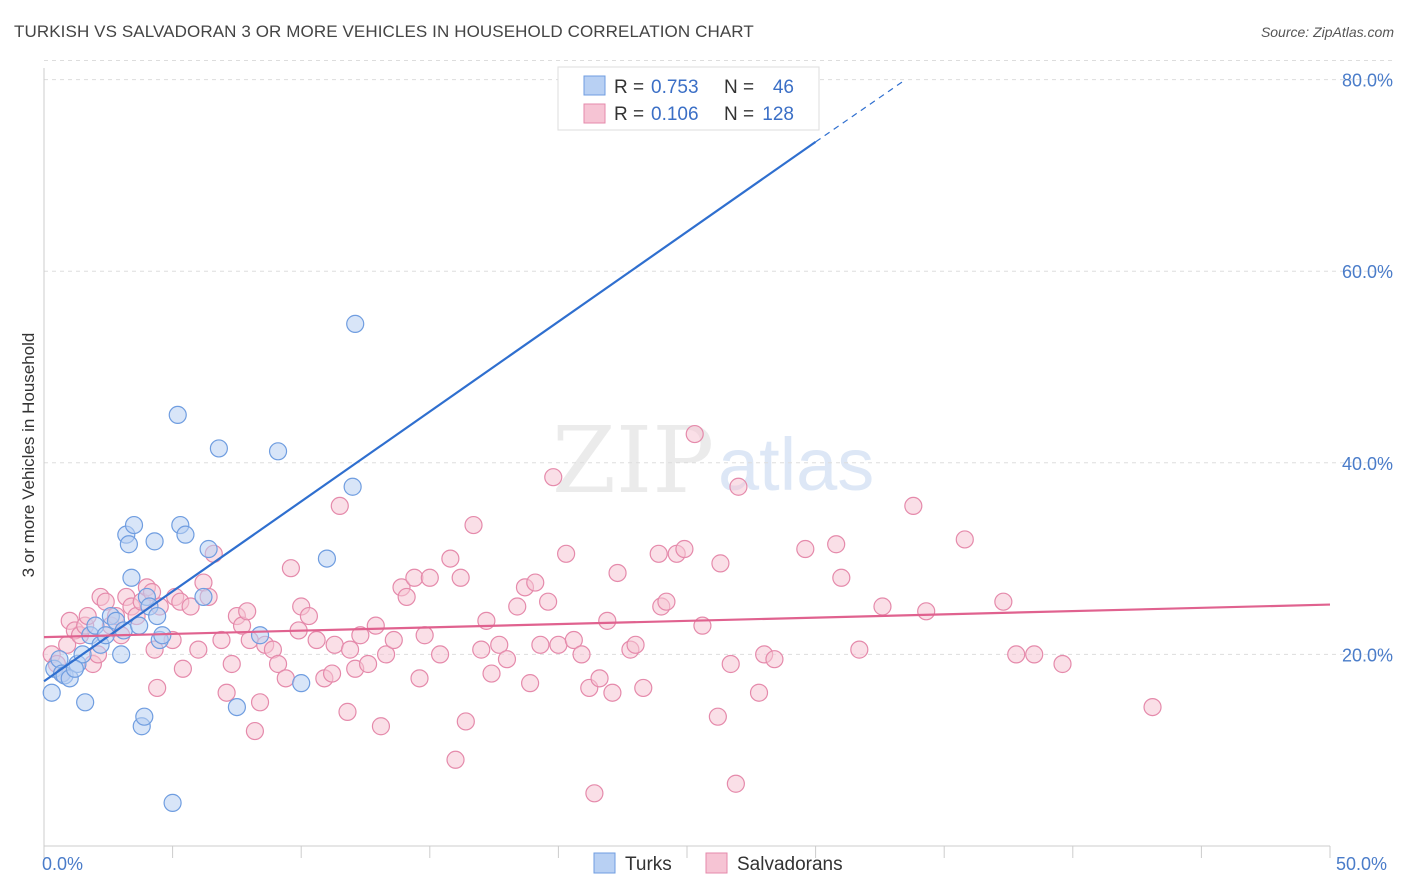 This screenshot has height=892, width=1406. I want to click on x-axis-ticks, so click(687, 852).